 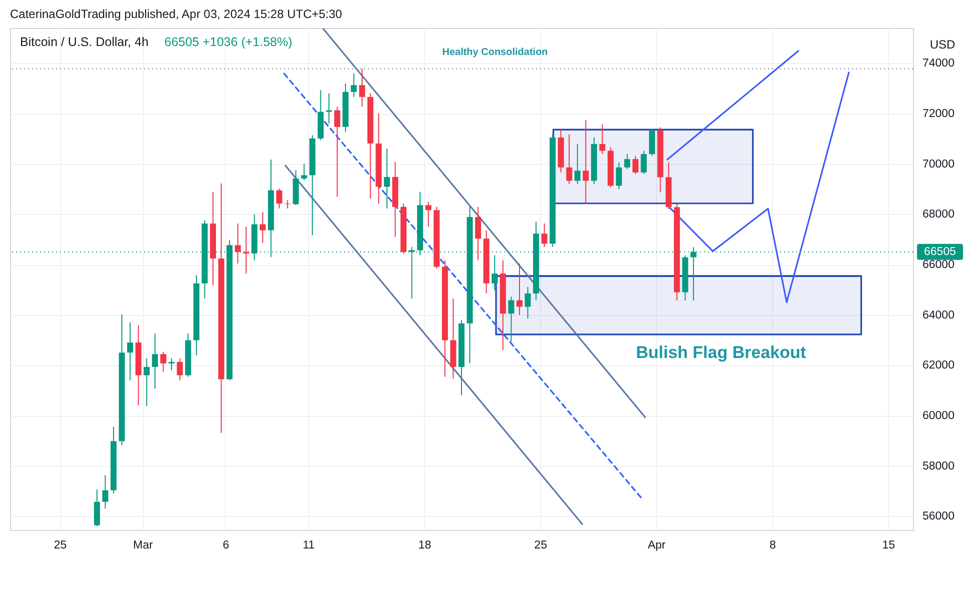 I want to click on y-tick-label: 64000, so click(x=938, y=315).